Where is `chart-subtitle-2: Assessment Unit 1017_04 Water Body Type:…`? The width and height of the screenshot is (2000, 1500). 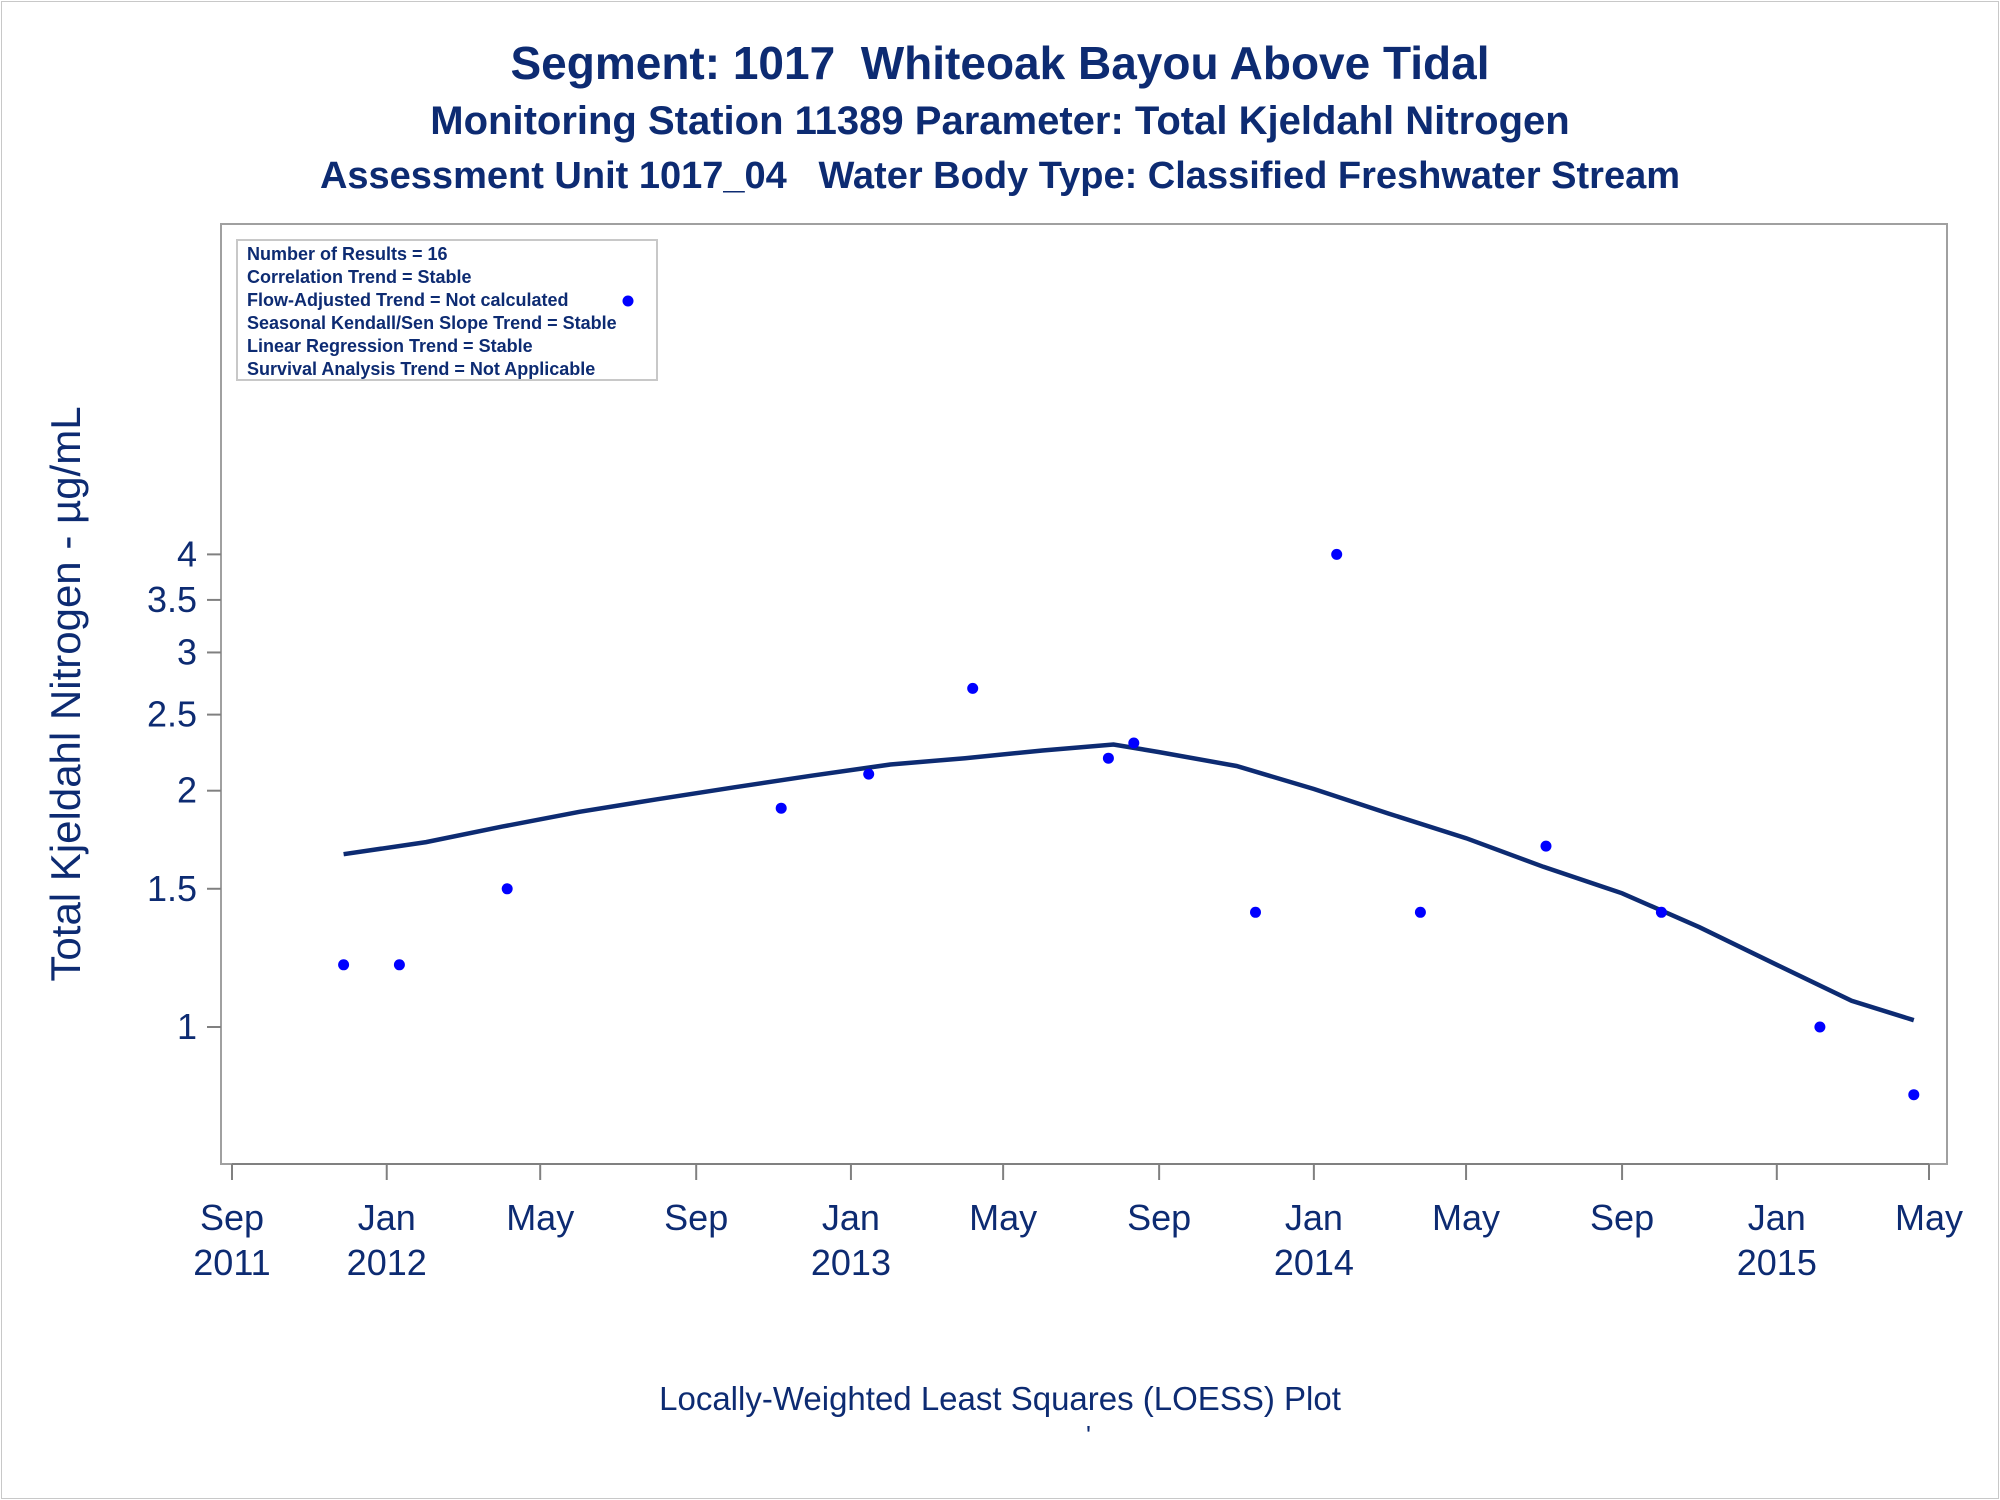 chart-subtitle-2: Assessment Unit 1017_04 Water Body Type:… is located at coordinates (1000, 176).